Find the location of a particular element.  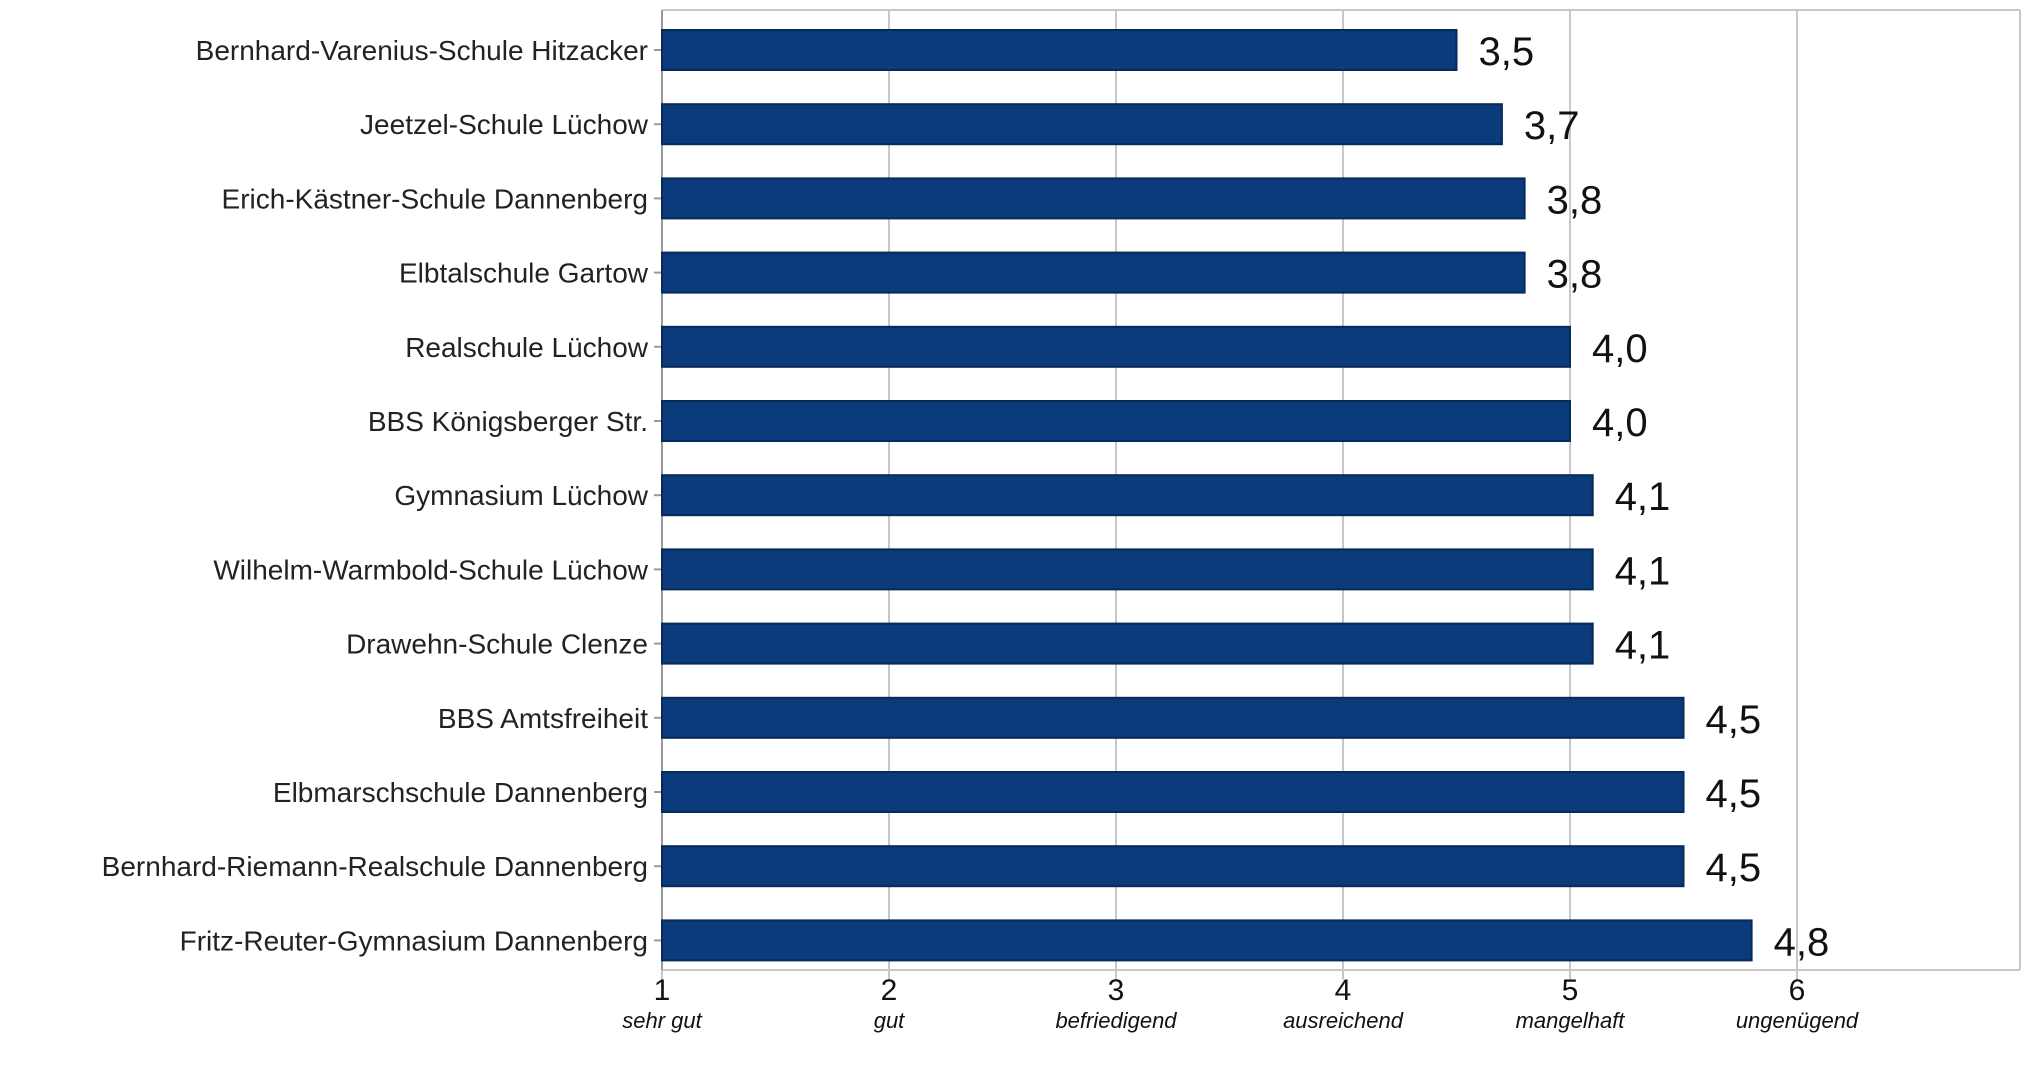

value-label: 3,5 is located at coordinates (1507, 52).